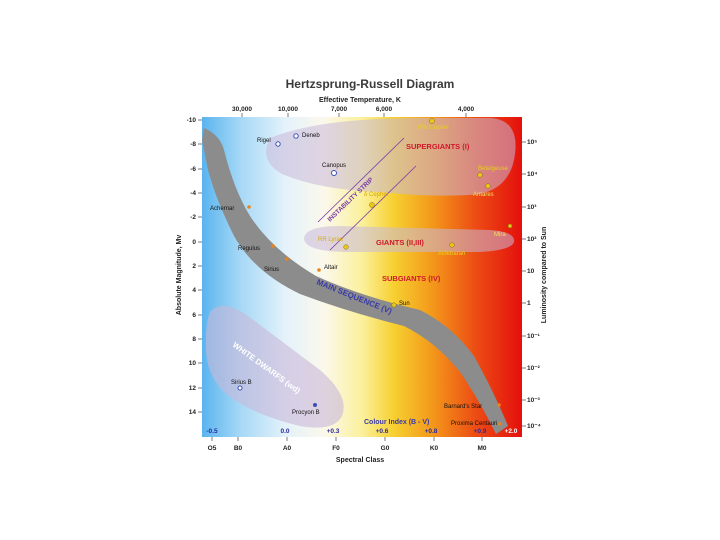 The image size is (720, 540). Describe the element at coordinates (499, 405) in the screenshot. I see `star-barnards` at that location.